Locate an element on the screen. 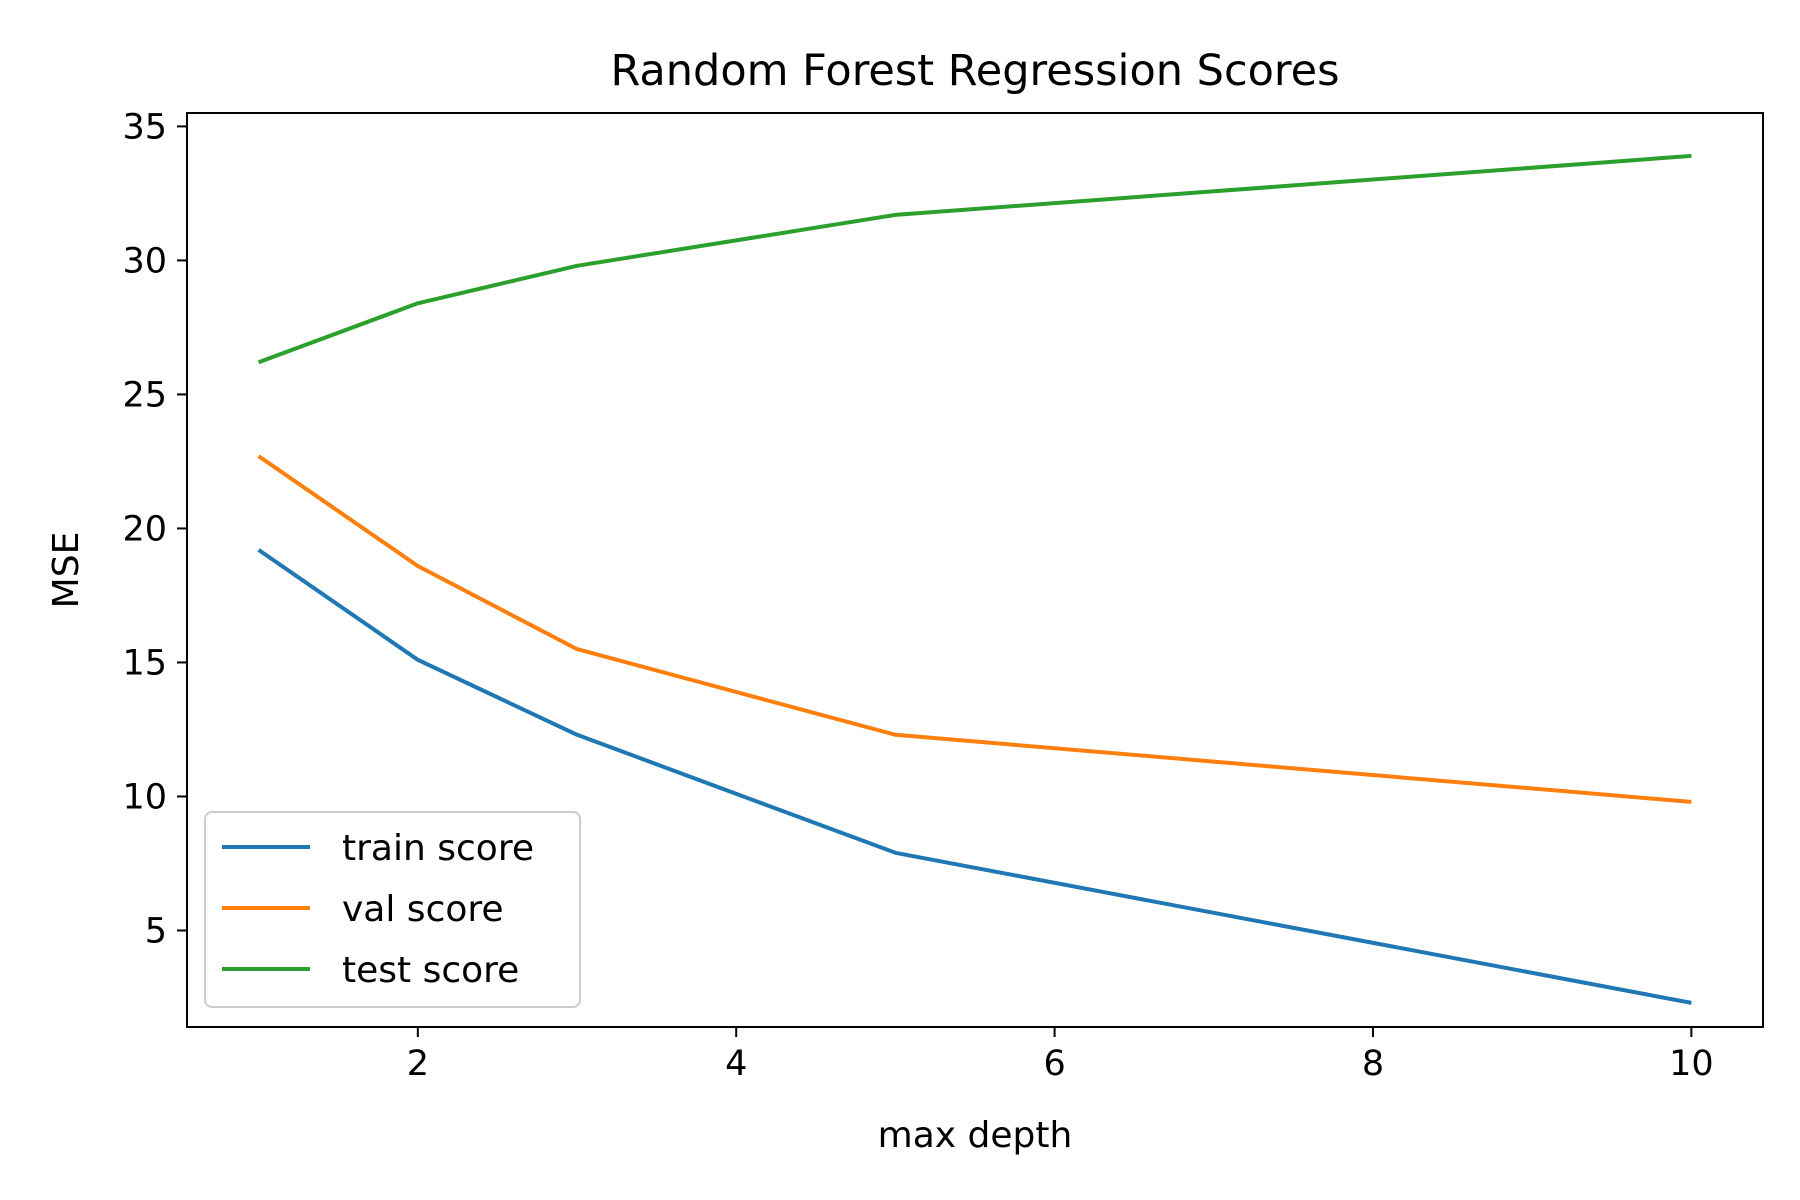  legend-box is located at coordinates (392, 909).